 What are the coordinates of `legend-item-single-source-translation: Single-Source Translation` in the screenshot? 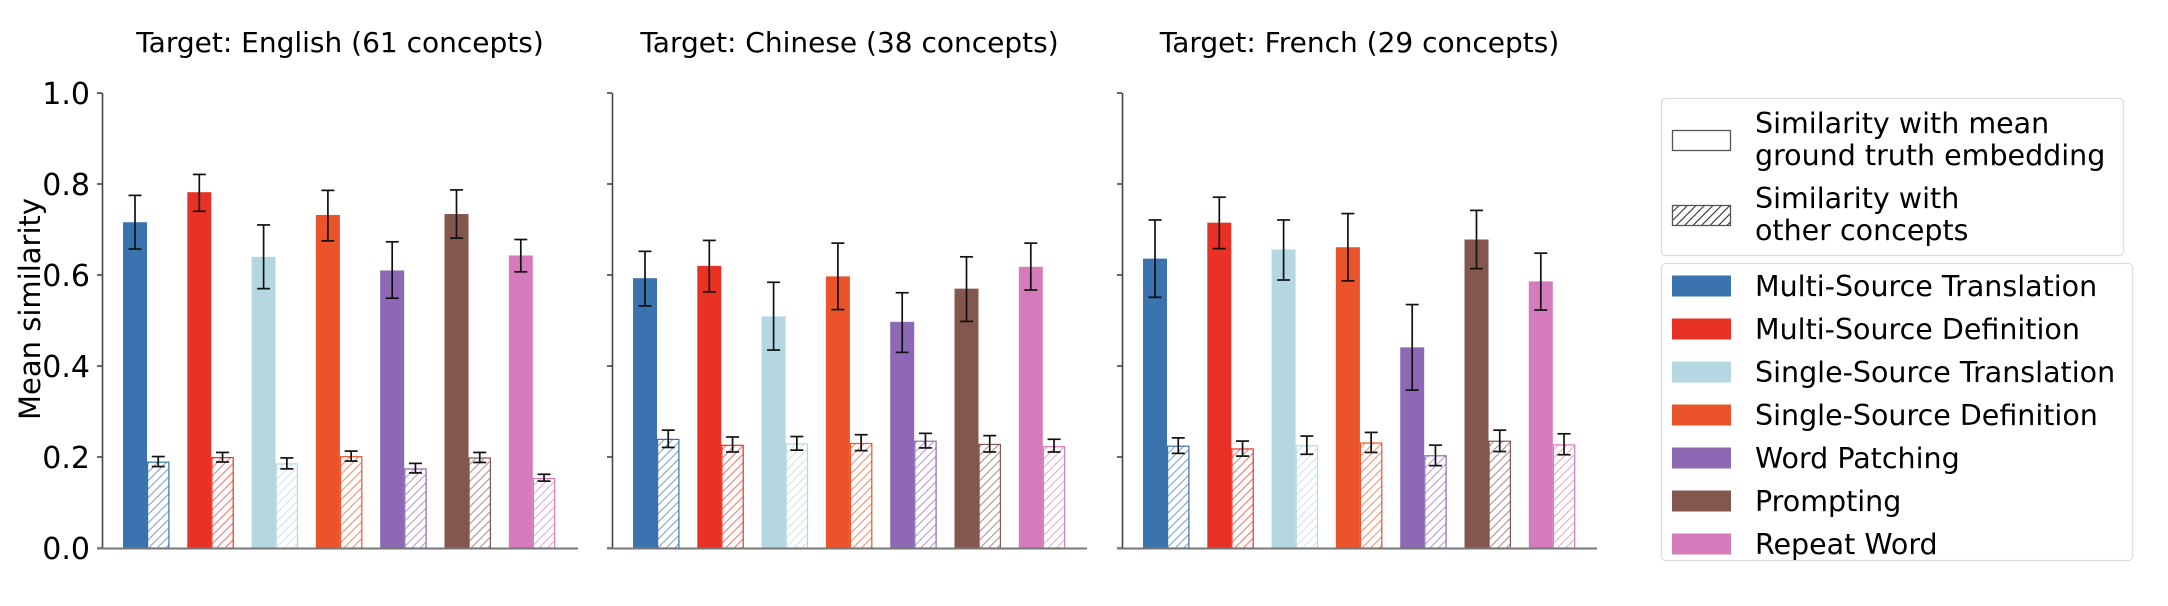 It's located at (1893, 372).